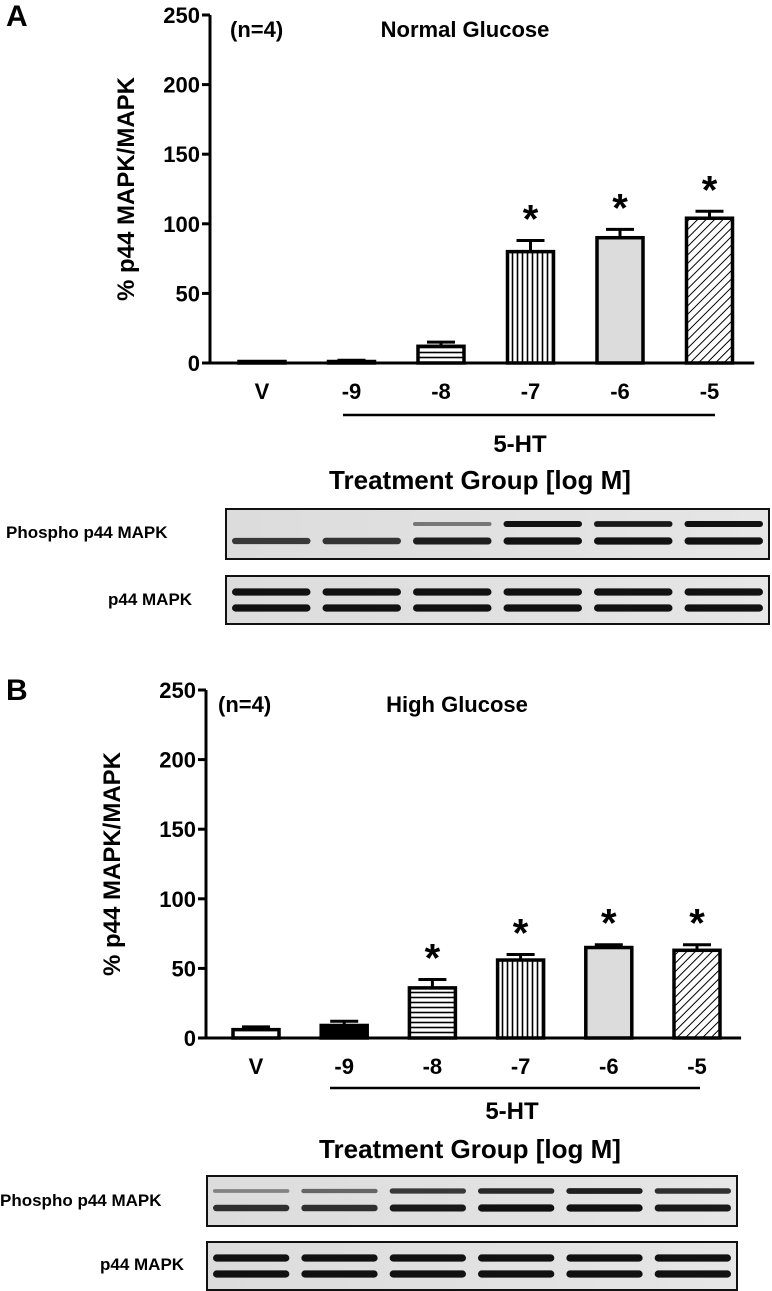  I want to click on bar-neg6, so click(609, 993).